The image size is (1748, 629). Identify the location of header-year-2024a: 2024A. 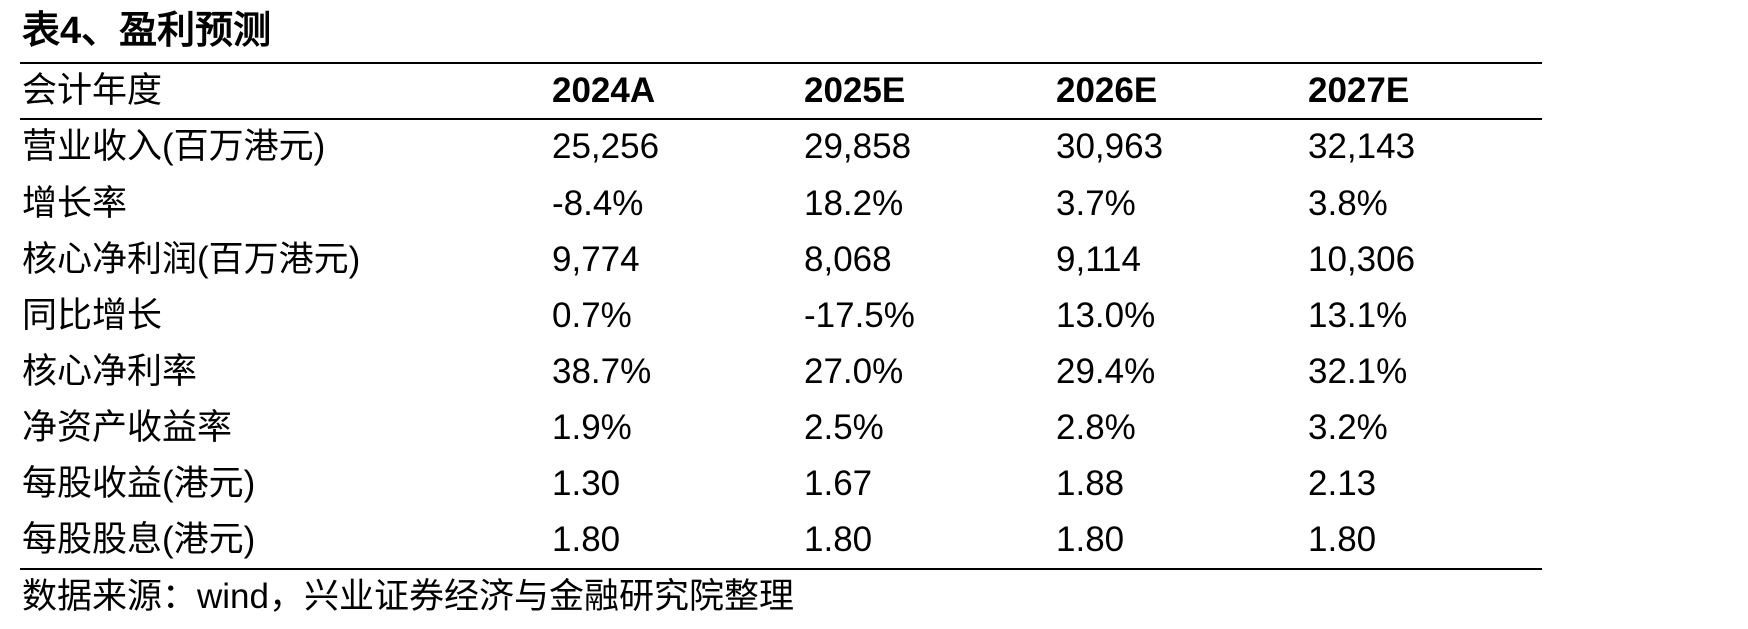
(604, 90).